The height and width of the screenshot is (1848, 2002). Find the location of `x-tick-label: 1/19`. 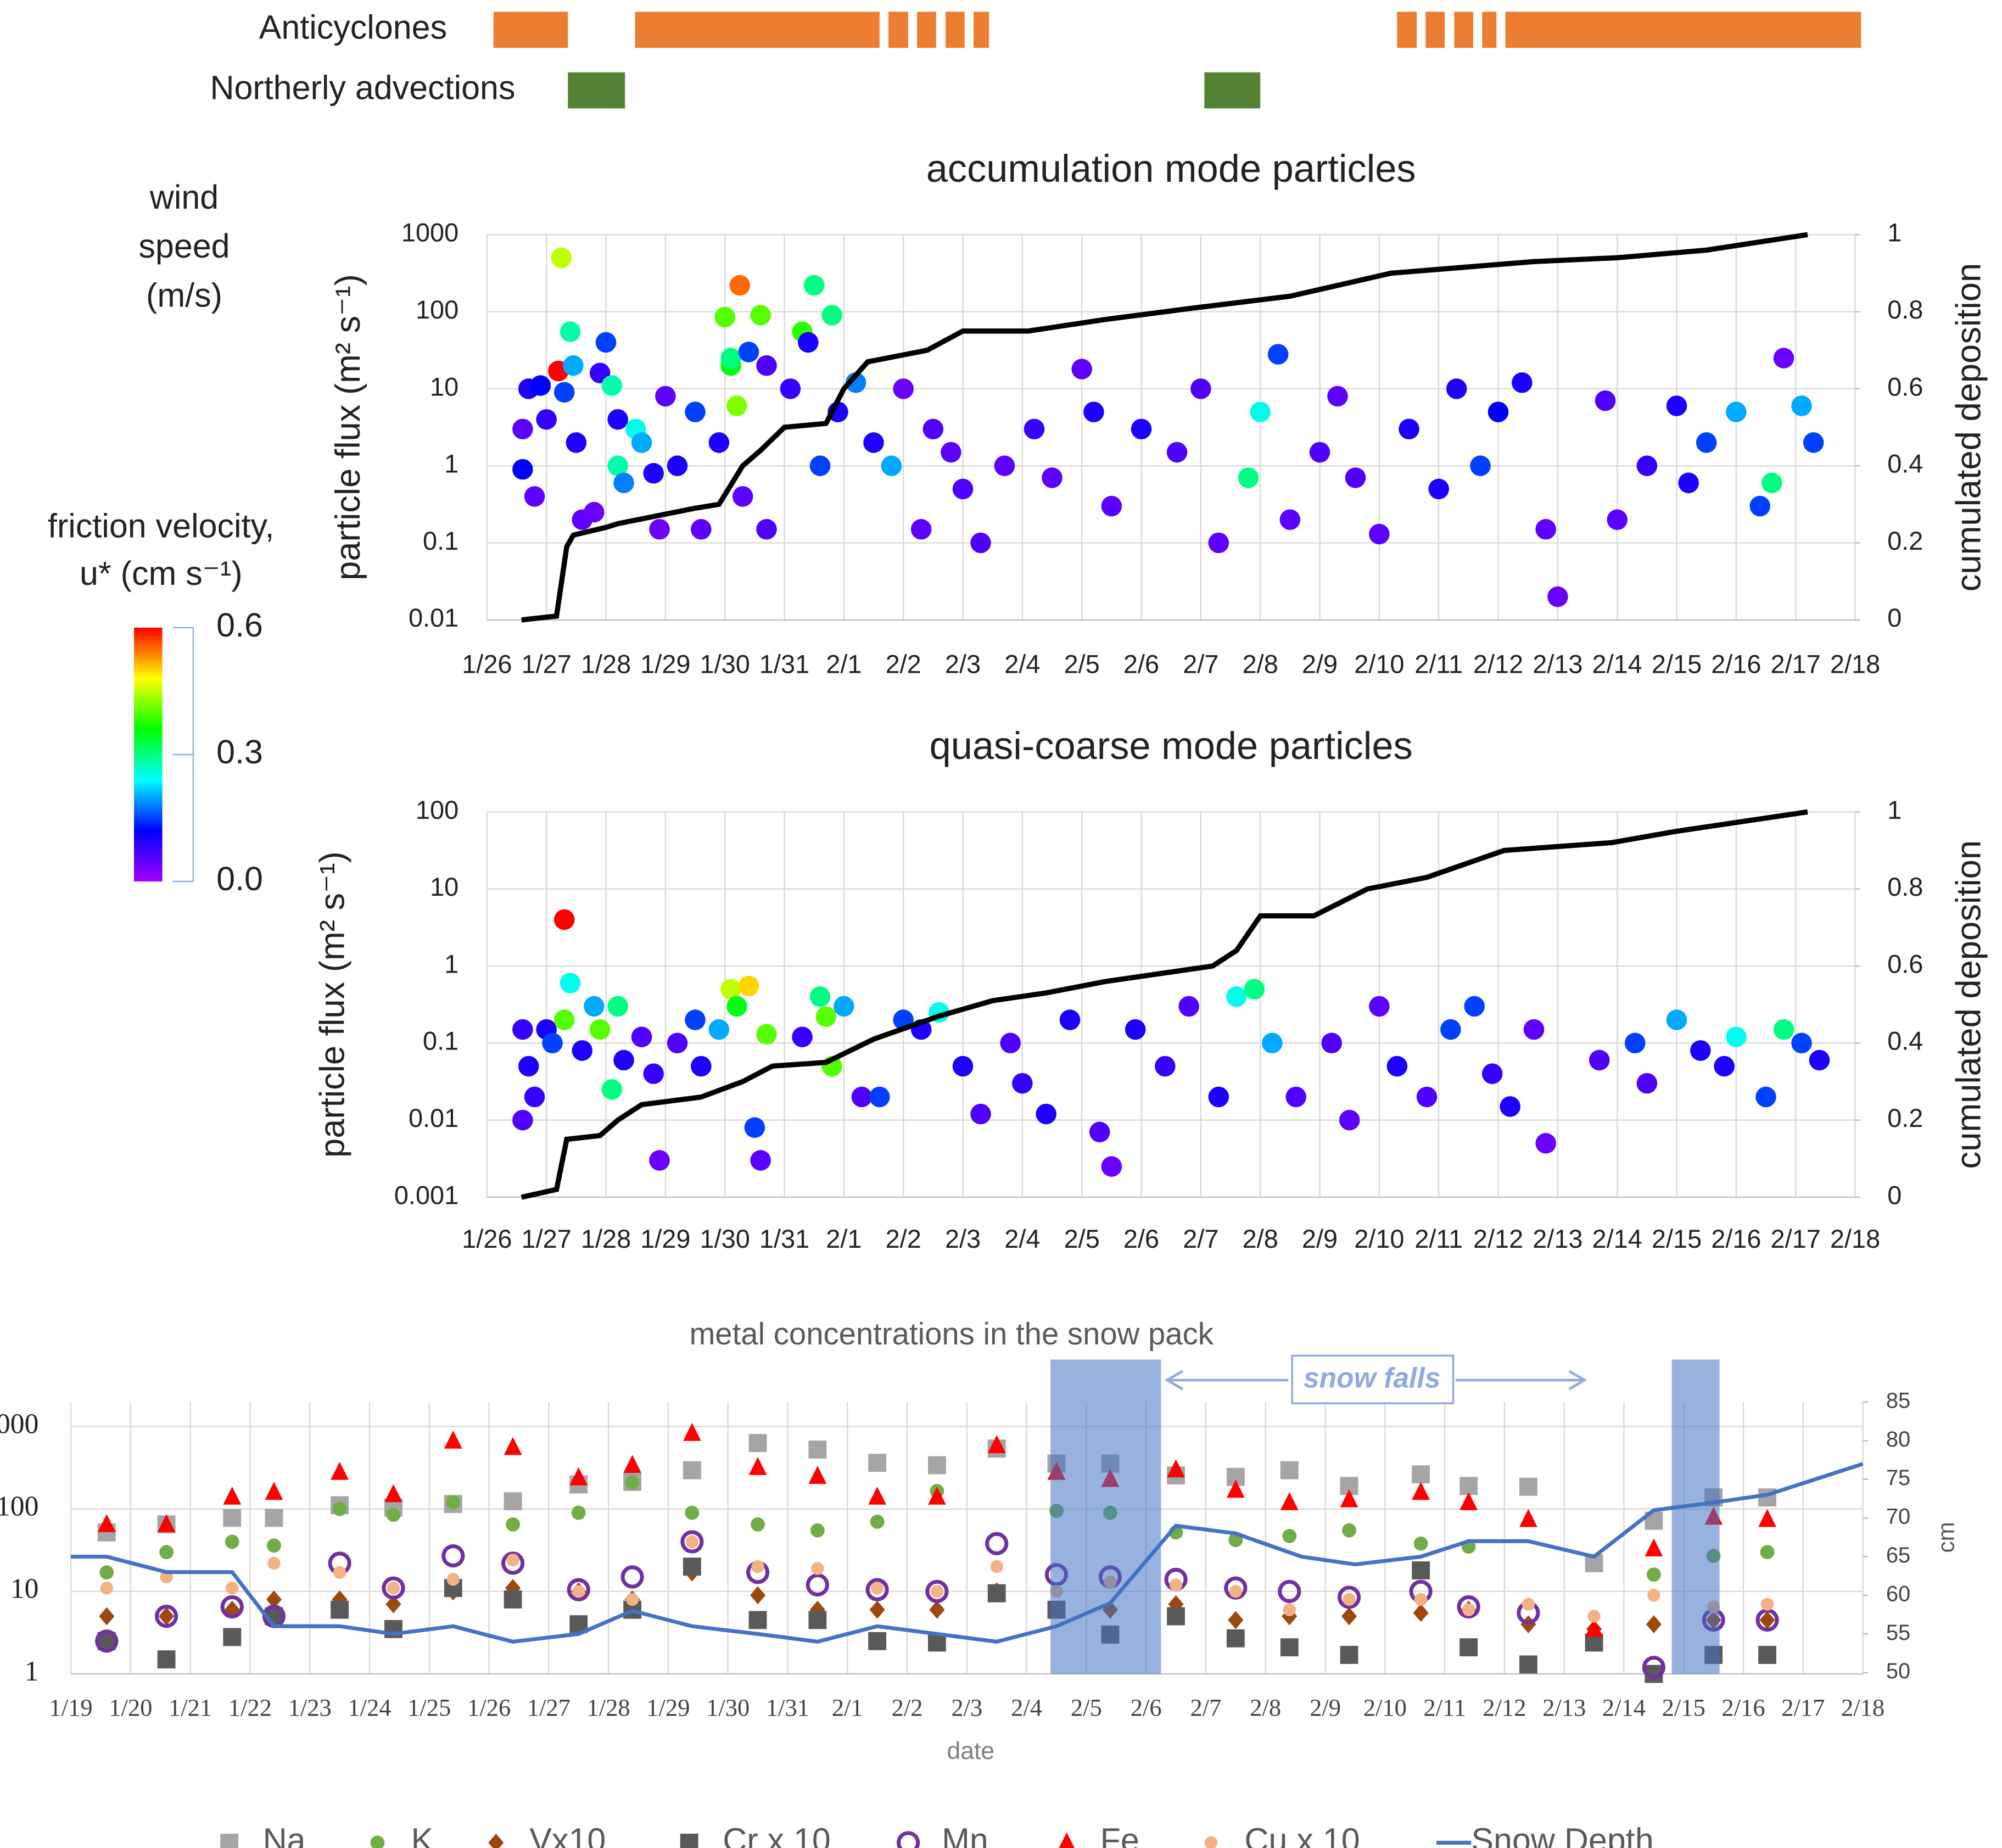

x-tick-label: 1/19 is located at coordinates (71, 1707).